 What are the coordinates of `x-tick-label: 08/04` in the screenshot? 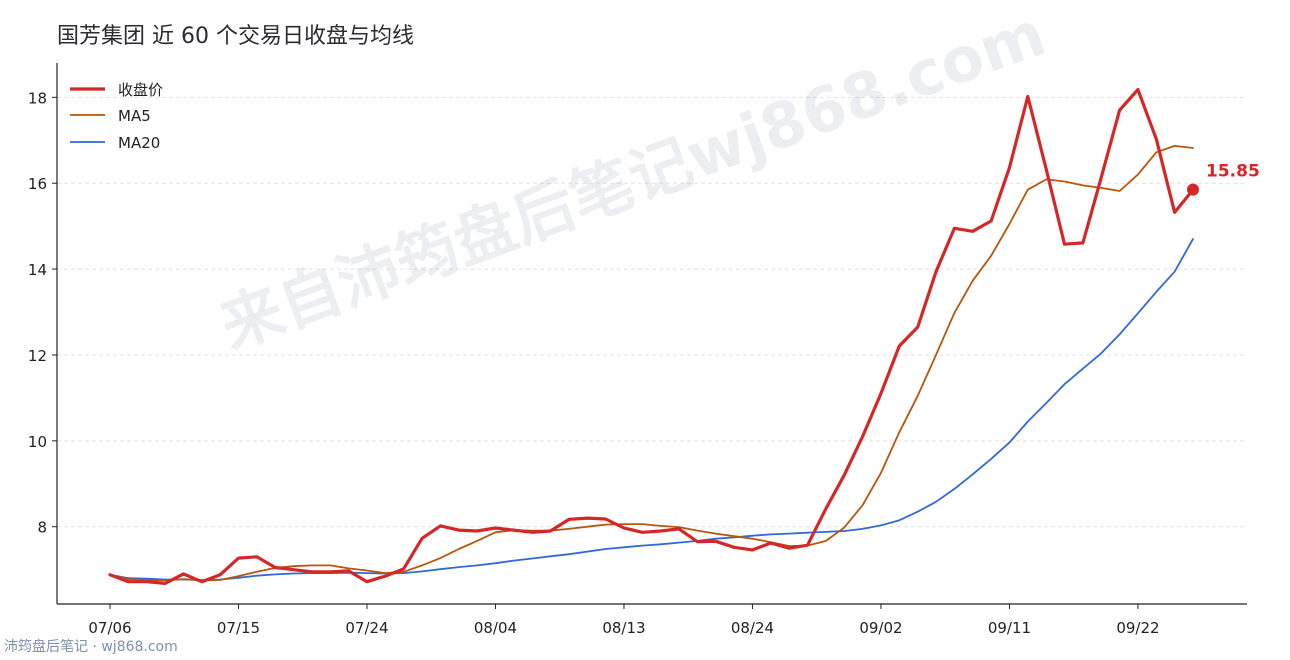 It's located at (495, 628).